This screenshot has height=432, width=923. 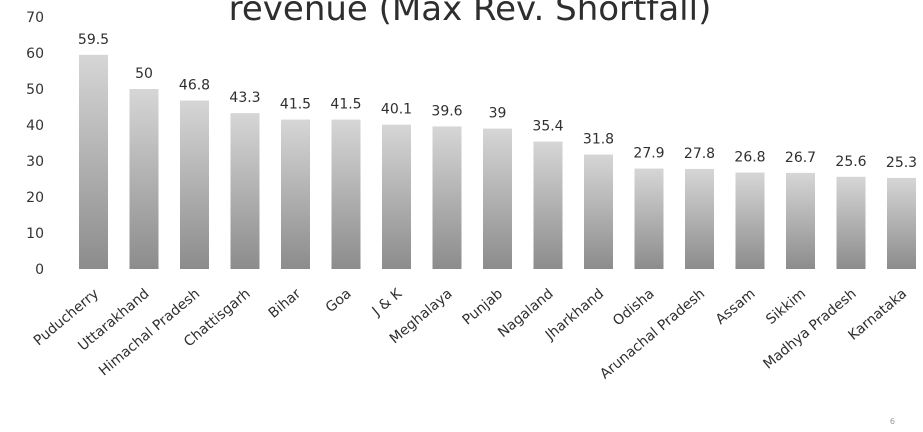 I want to click on y-tick-label: 30, so click(x=35, y=162).